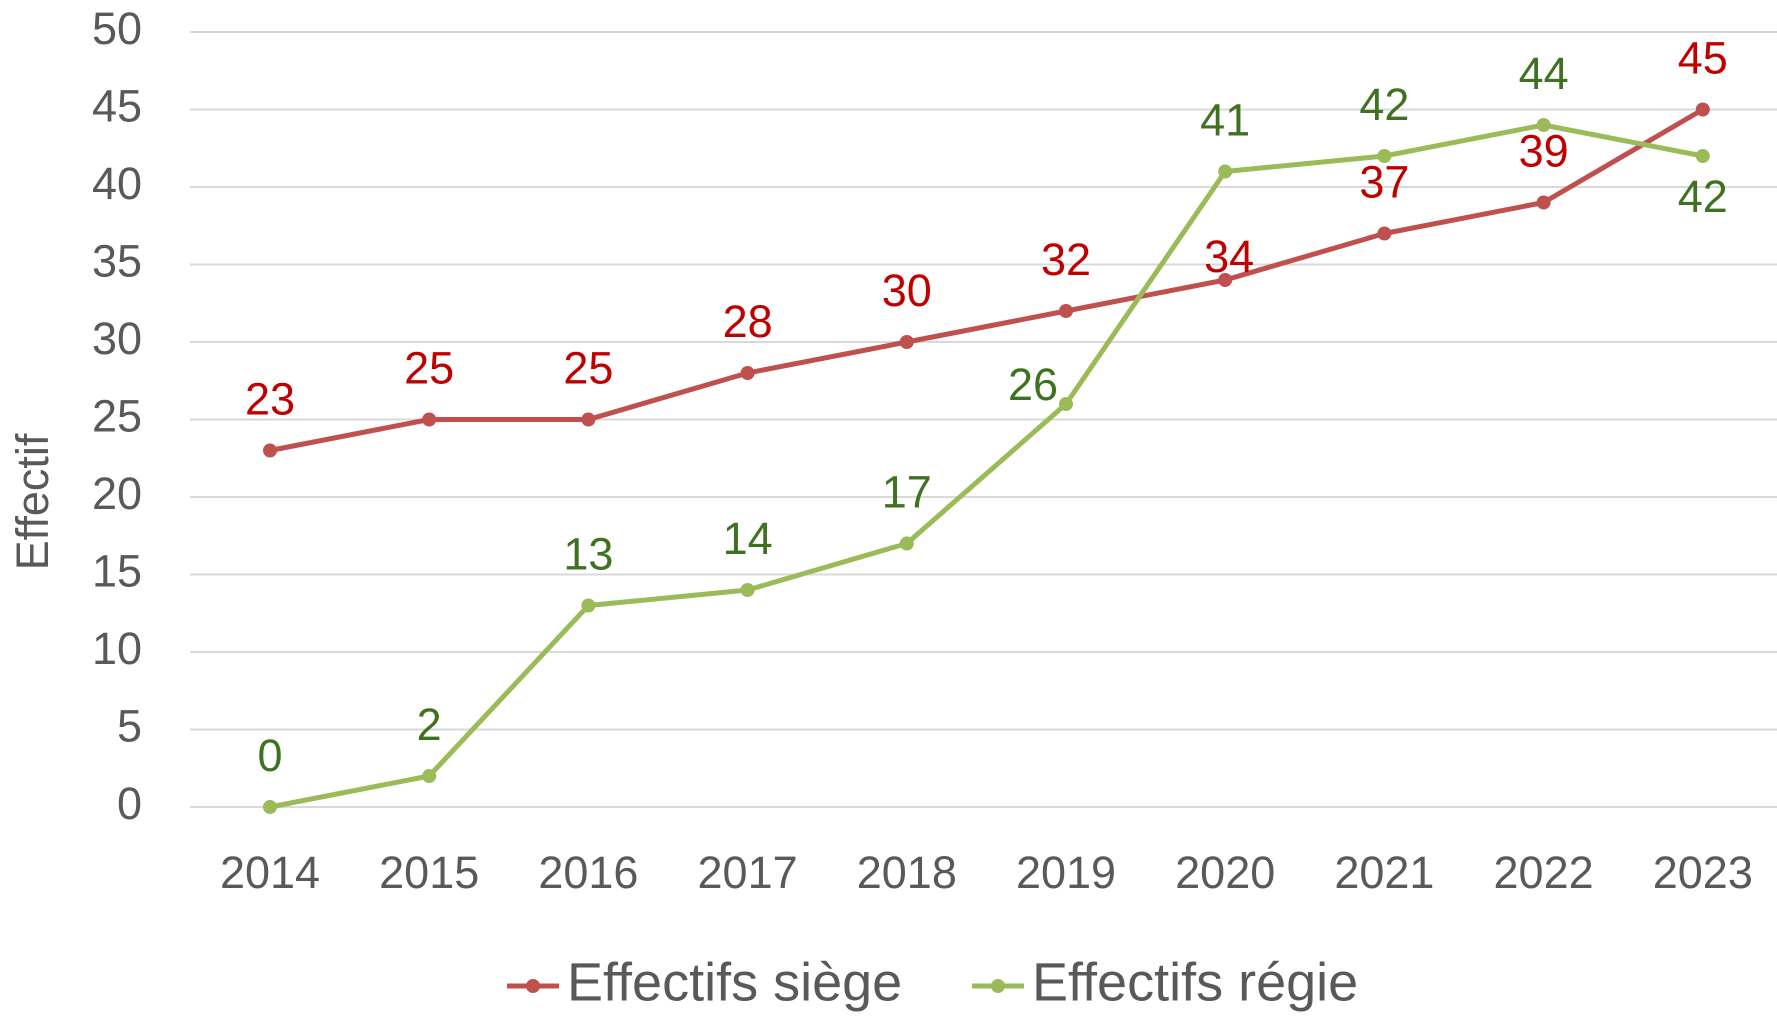 This screenshot has width=1777, height=1016. I want to click on y-tick-label: 5, so click(129, 725).